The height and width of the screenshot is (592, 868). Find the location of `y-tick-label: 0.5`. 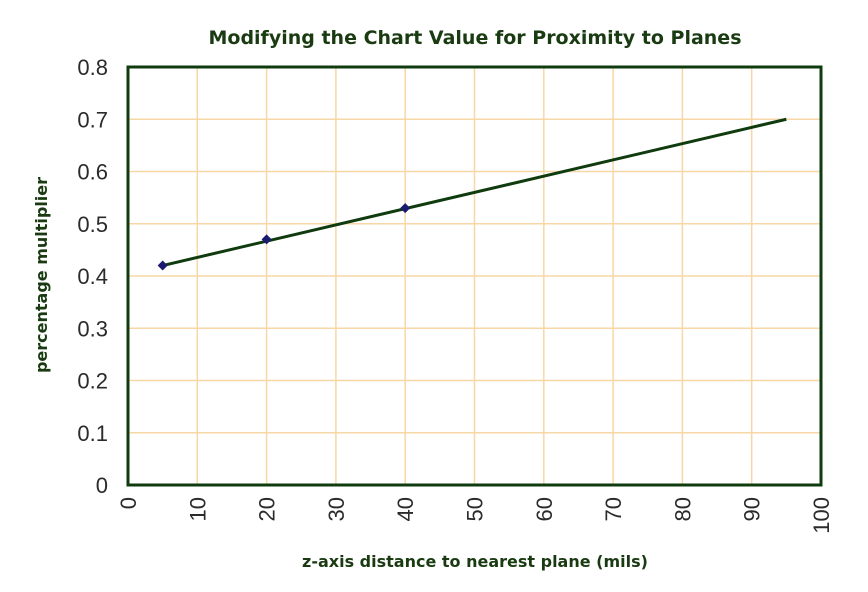

y-tick-label: 0.5 is located at coordinates (92, 224).